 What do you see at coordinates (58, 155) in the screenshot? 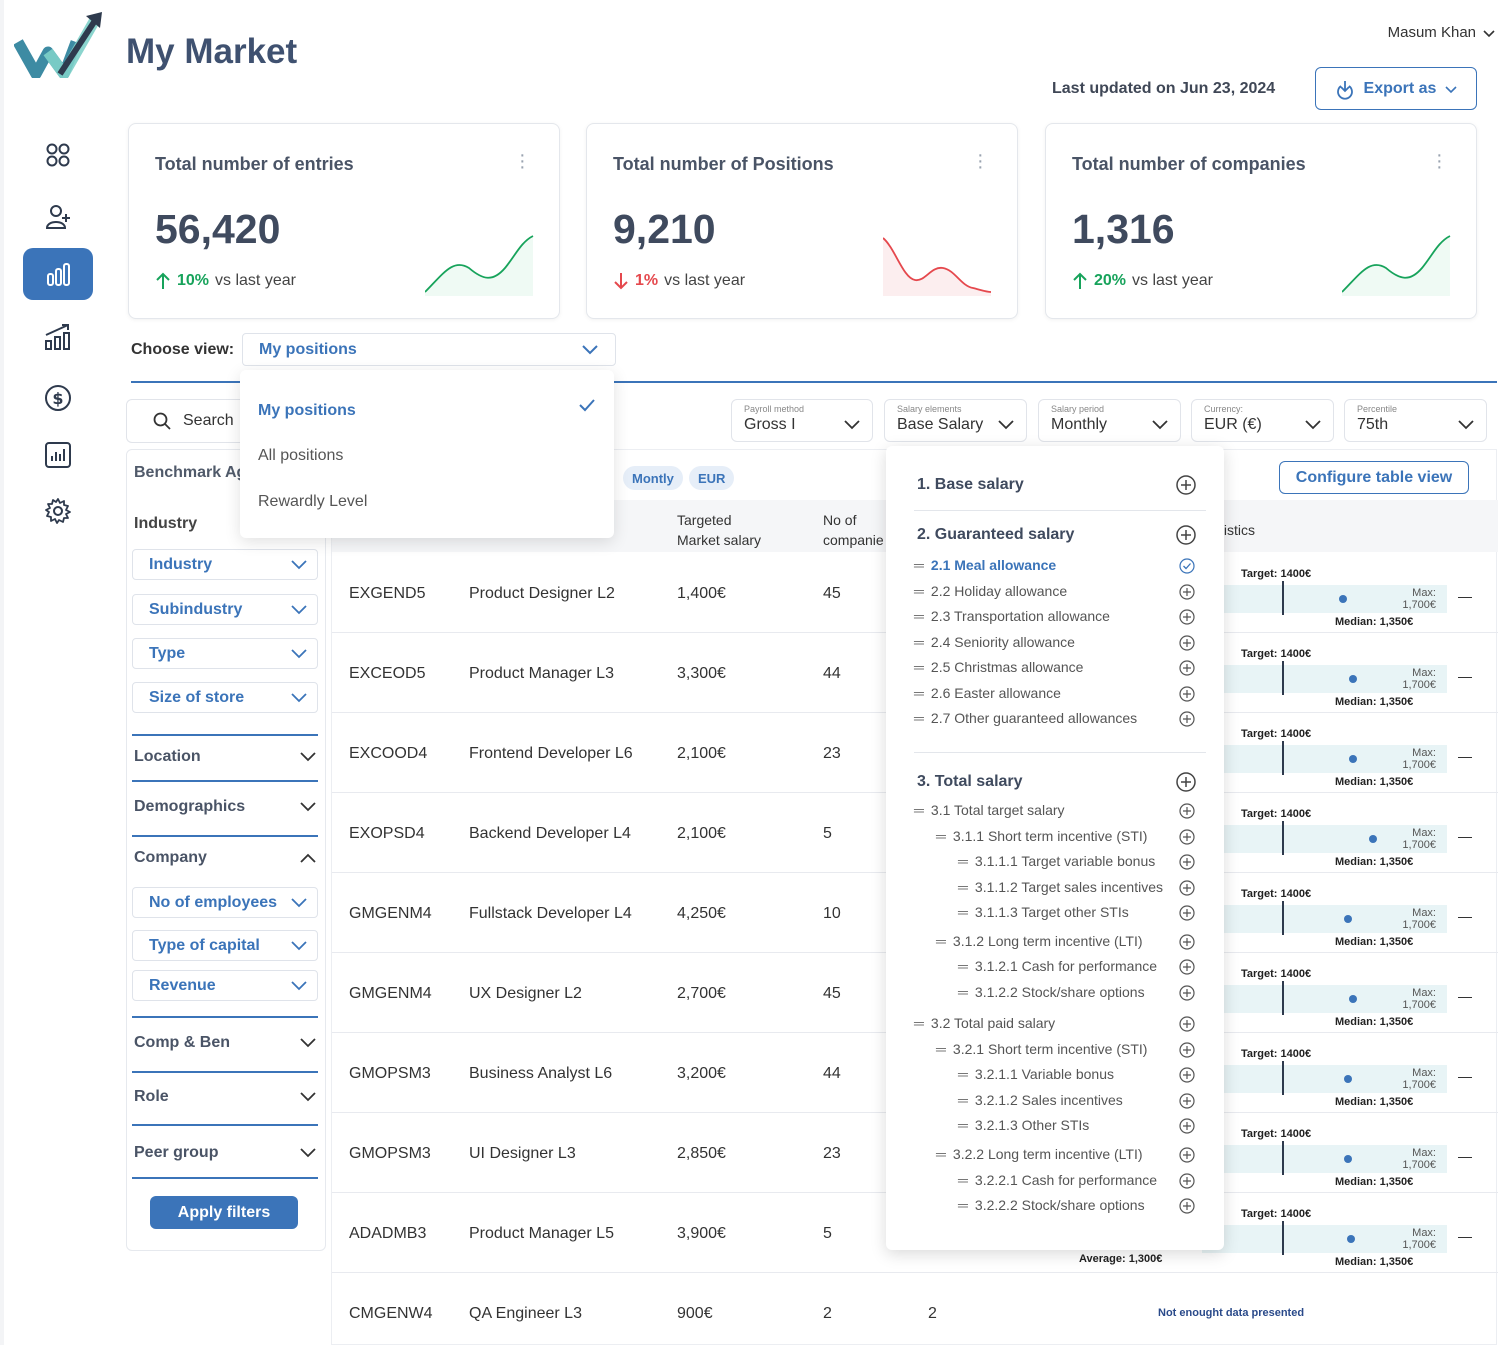
I see `nav-dashboard` at bounding box center [58, 155].